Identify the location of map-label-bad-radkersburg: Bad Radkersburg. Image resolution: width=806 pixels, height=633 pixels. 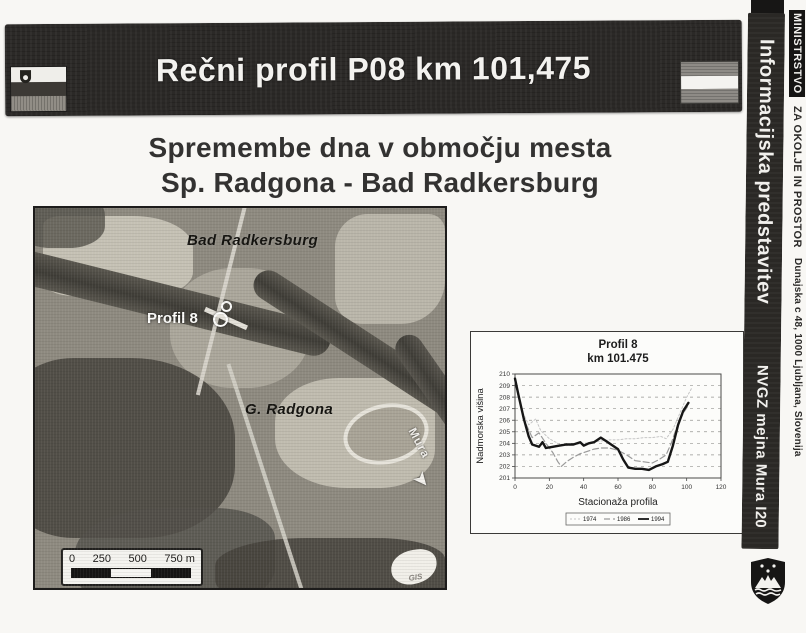
(253, 240).